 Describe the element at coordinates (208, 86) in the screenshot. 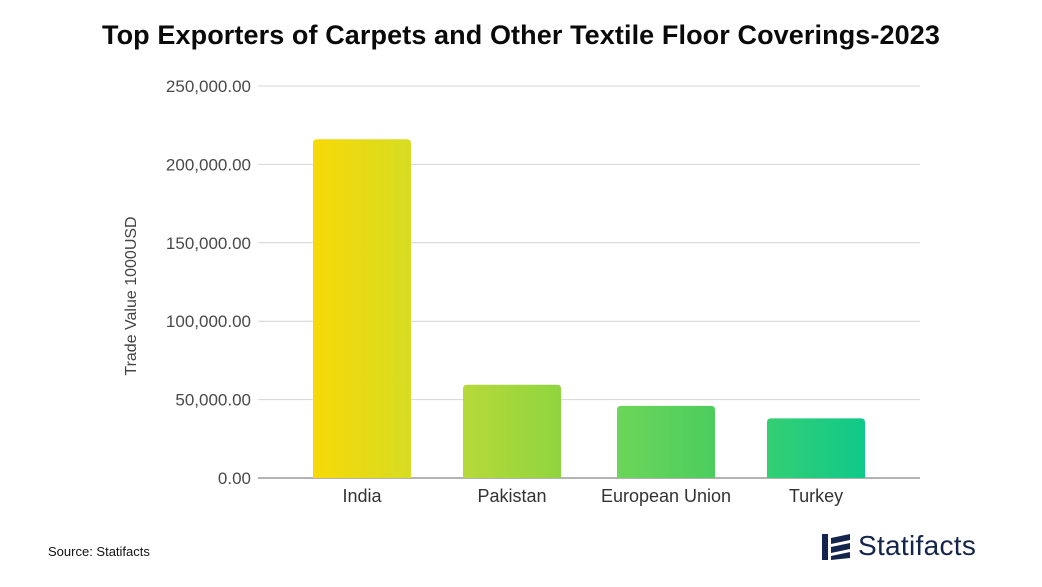

I see `y-tick-label: 250,000.00` at that location.